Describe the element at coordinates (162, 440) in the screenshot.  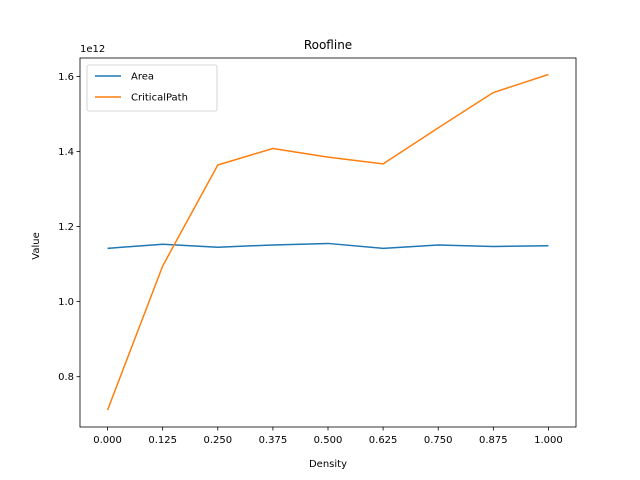
I see `x-tick-label: 0.125` at that location.